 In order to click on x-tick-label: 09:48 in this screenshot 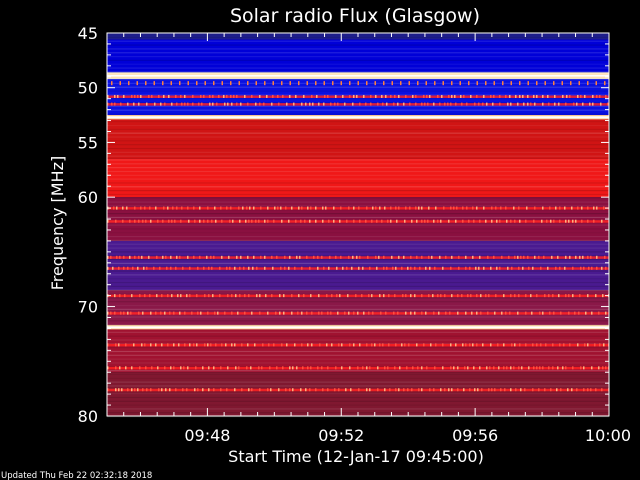, I will do `click(207, 435)`.